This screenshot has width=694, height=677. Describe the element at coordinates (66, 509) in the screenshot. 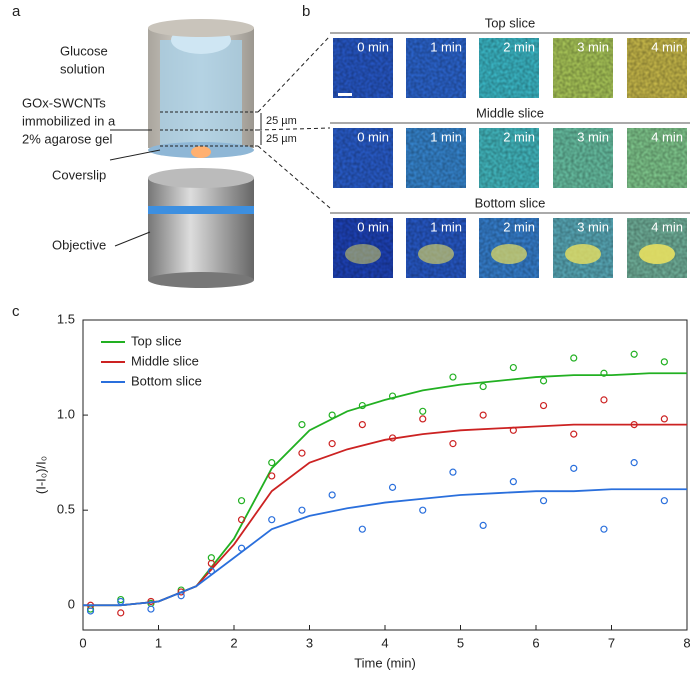

I see `y-tick-label: 0.5` at that location.